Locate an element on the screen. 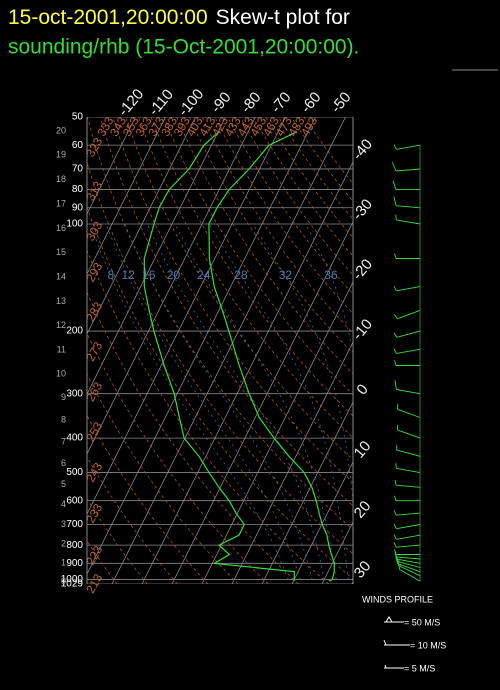  y-tick-label: 400 is located at coordinates (74, 438).